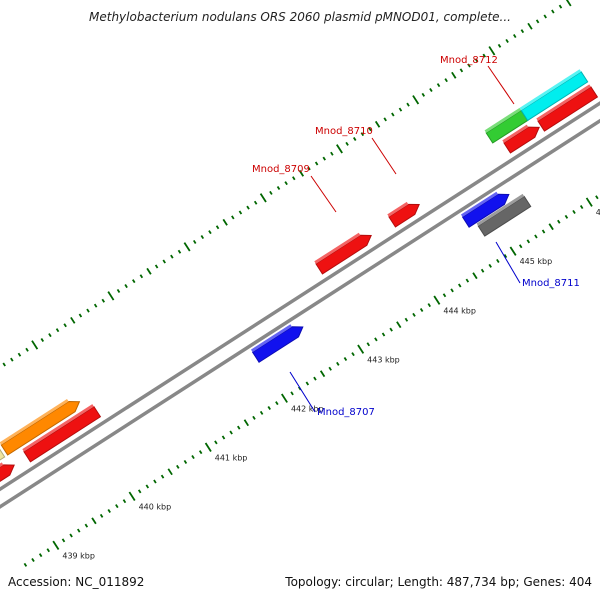  Describe the element at coordinates (536, 261) in the screenshot. I see `scale-label-445: 445 kbp` at that location.